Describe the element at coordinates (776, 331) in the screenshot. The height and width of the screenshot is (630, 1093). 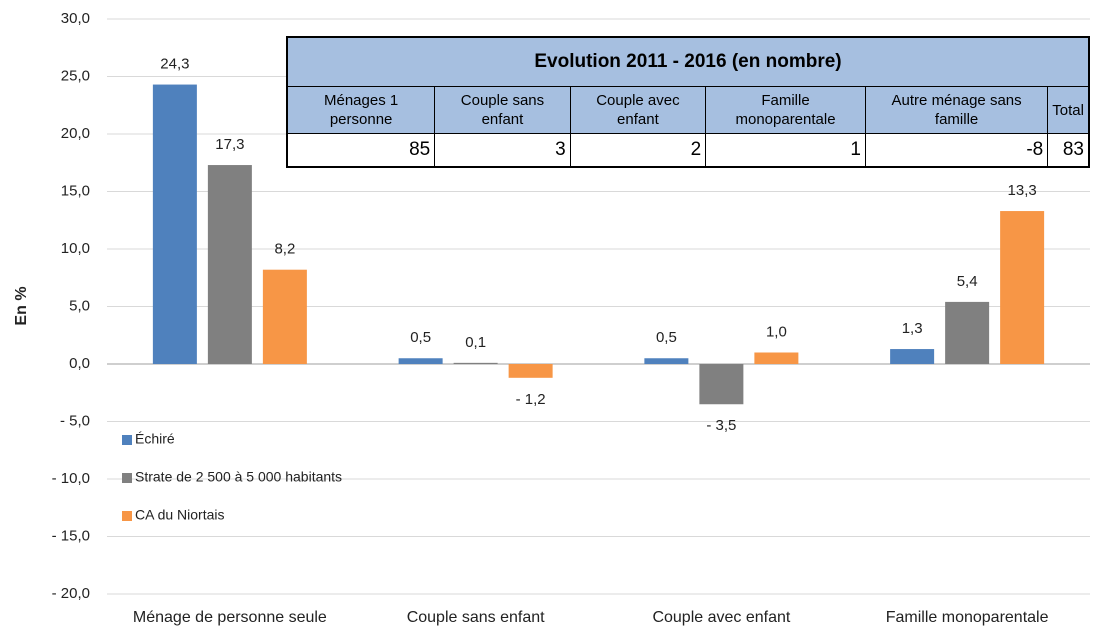
I see `value-label: 1,0` at that location.